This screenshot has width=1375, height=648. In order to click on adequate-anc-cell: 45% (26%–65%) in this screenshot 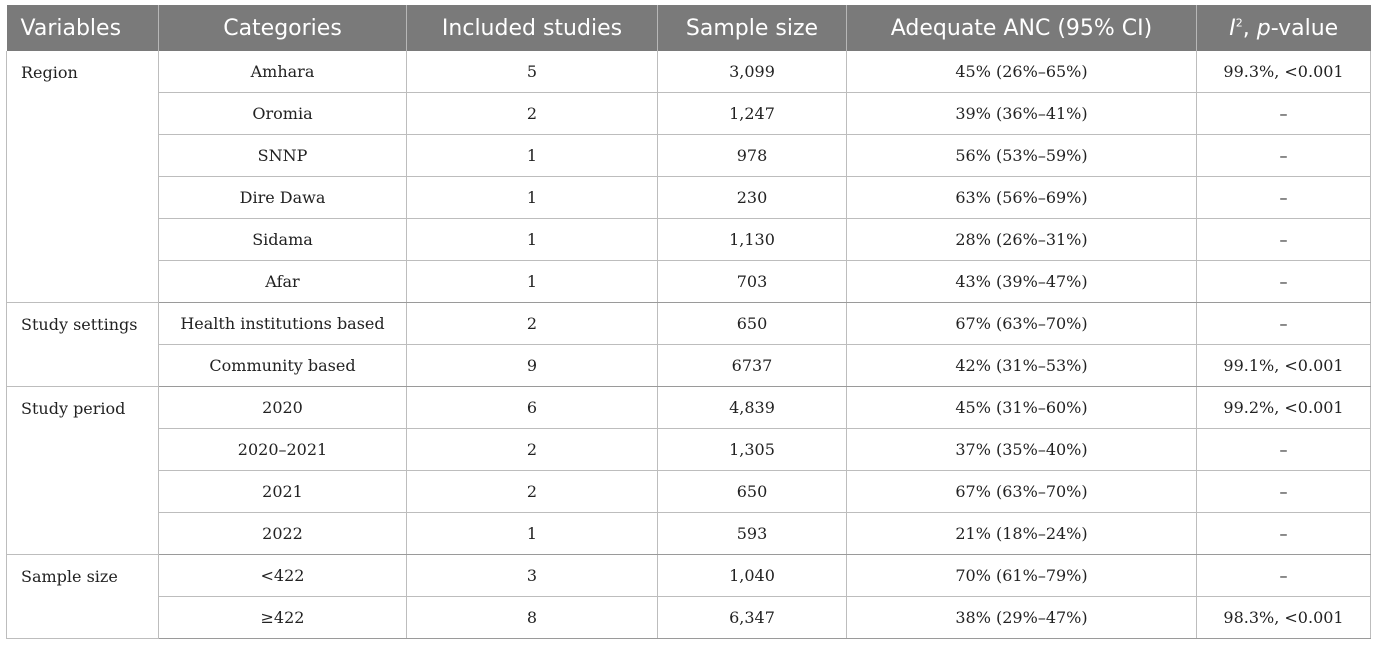, I will do `click(1021, 72)`.